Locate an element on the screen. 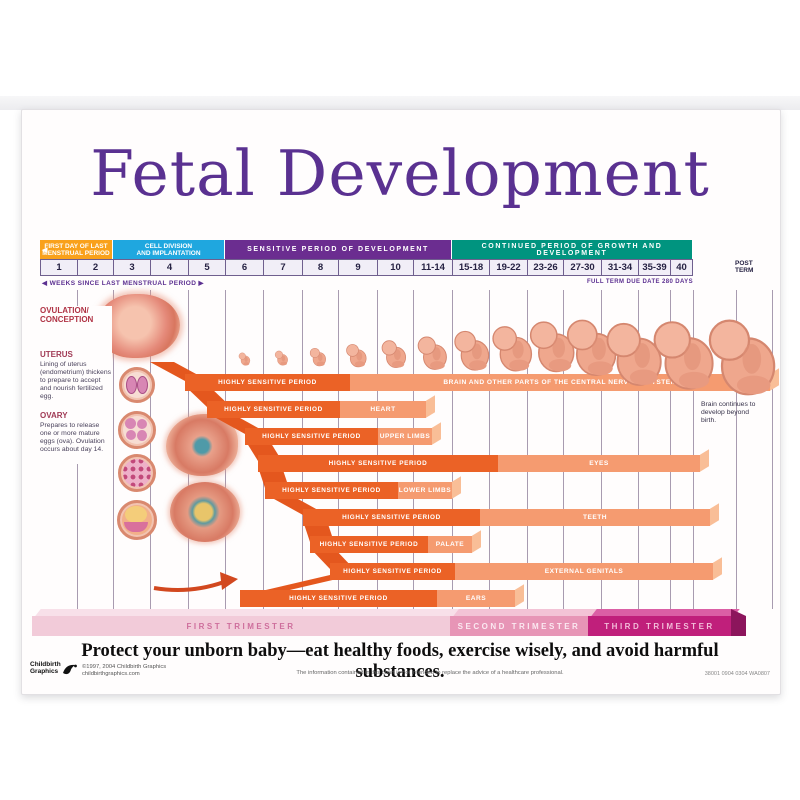 This screenshot has height=800, width=800. ovary-heading: OVARY is located at coordinates (54, 415).